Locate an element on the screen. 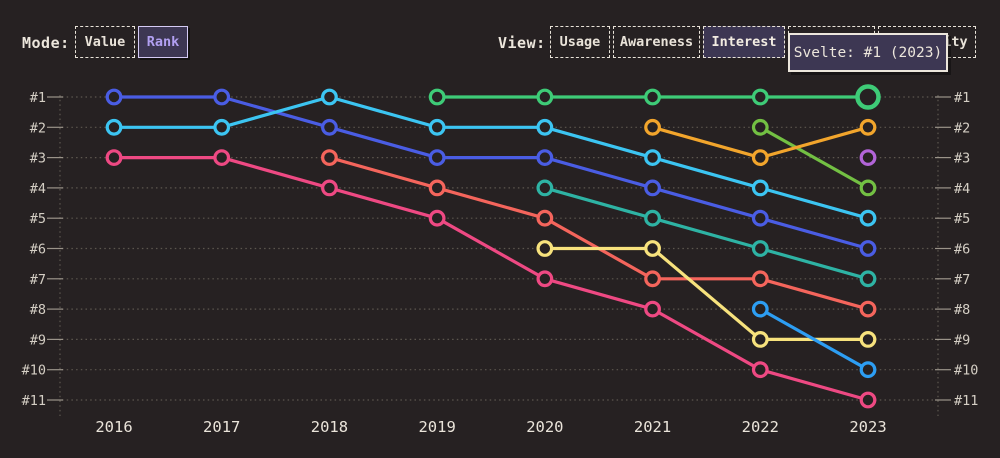 This screenshot has width=1000, height=458. mode-rank-label: Rank is located at coordinates (163, 42).